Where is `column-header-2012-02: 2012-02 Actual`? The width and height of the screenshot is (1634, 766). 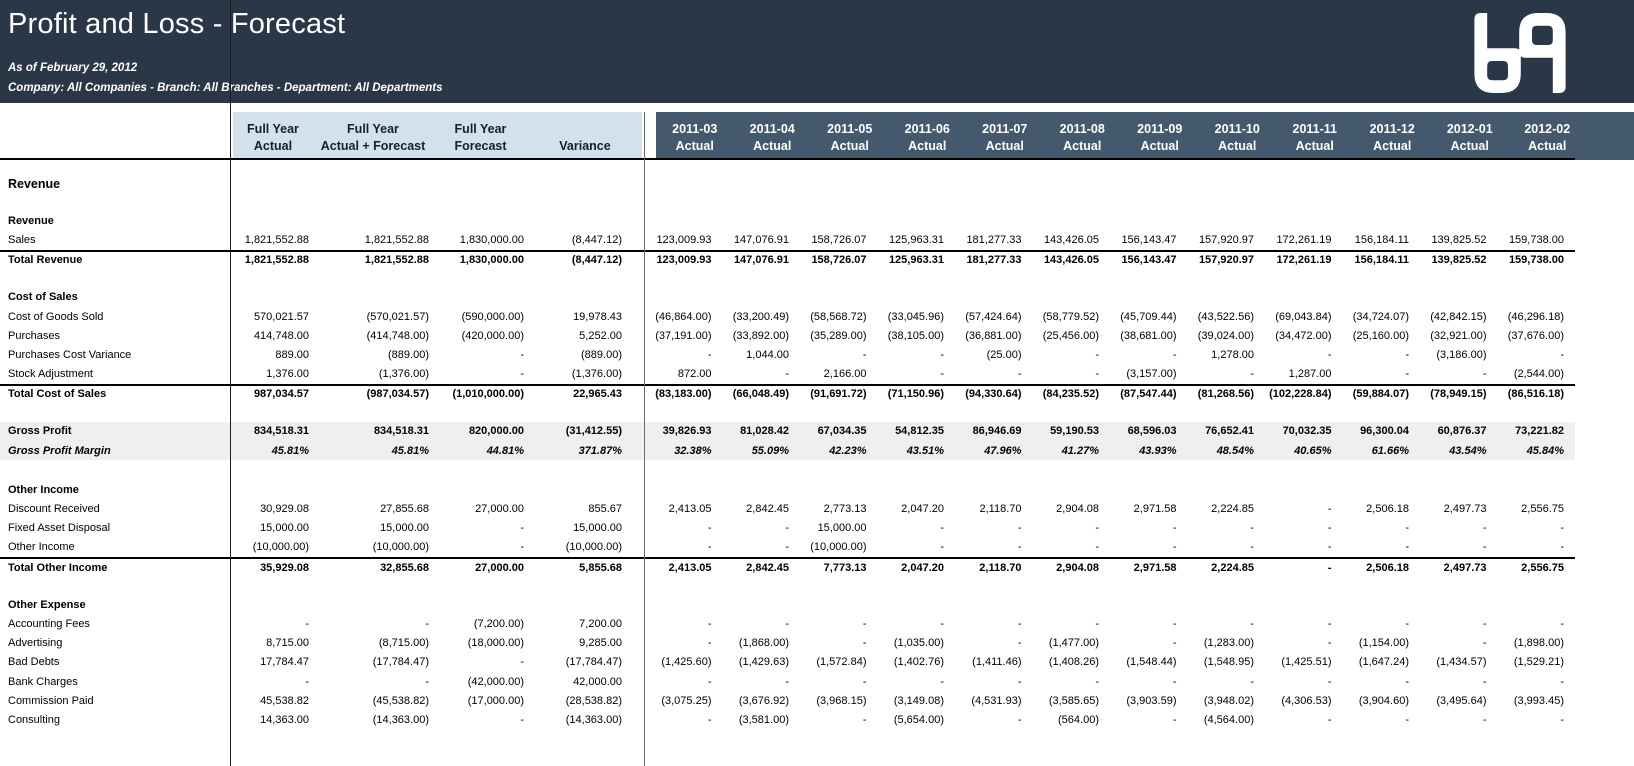 column-header-2012-02: 2012-02 Actual is located at coordinates (1548, 136).